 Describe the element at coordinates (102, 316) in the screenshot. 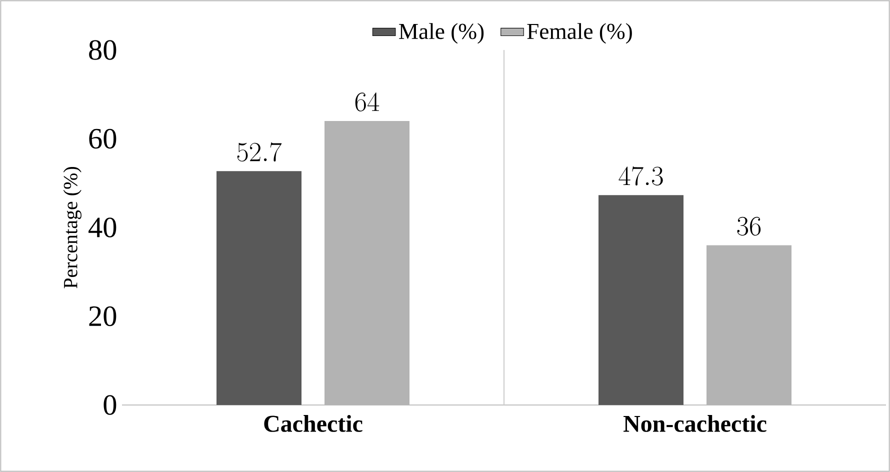

I see `y-tick-label: 20` at that location.